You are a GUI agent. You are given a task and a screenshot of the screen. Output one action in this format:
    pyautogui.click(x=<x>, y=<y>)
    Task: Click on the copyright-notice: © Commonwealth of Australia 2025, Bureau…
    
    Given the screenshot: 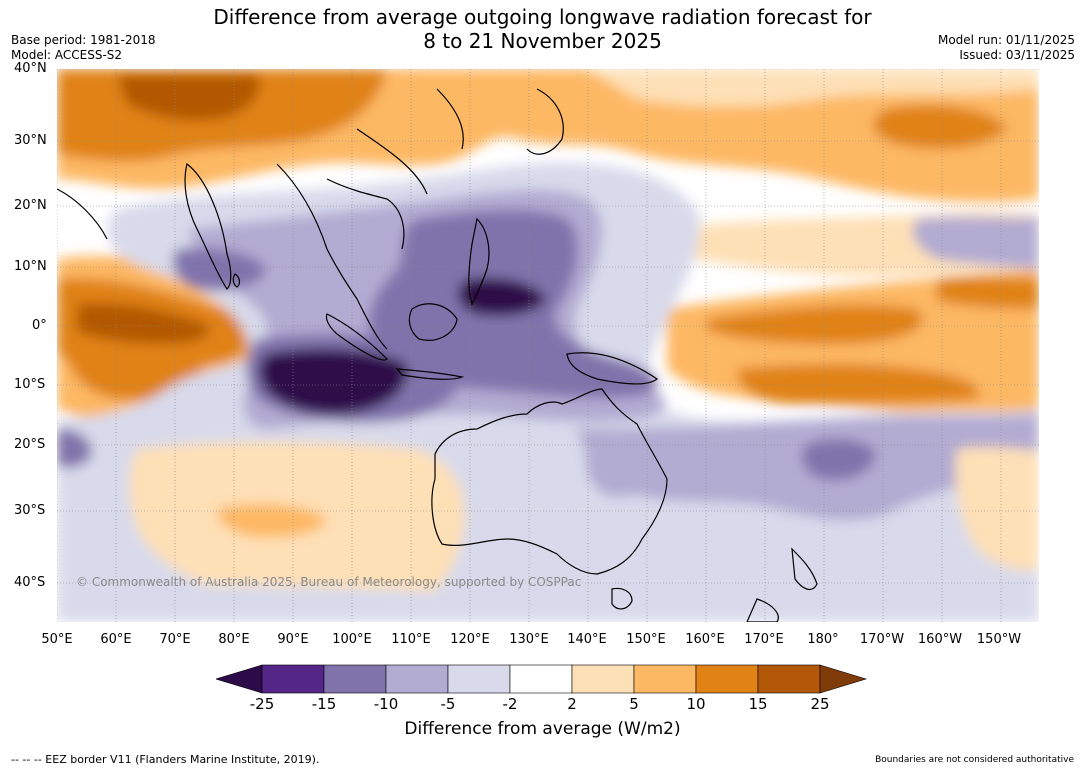 What is the action you would take?
    pyautogui.click(x=329, y=582)
    